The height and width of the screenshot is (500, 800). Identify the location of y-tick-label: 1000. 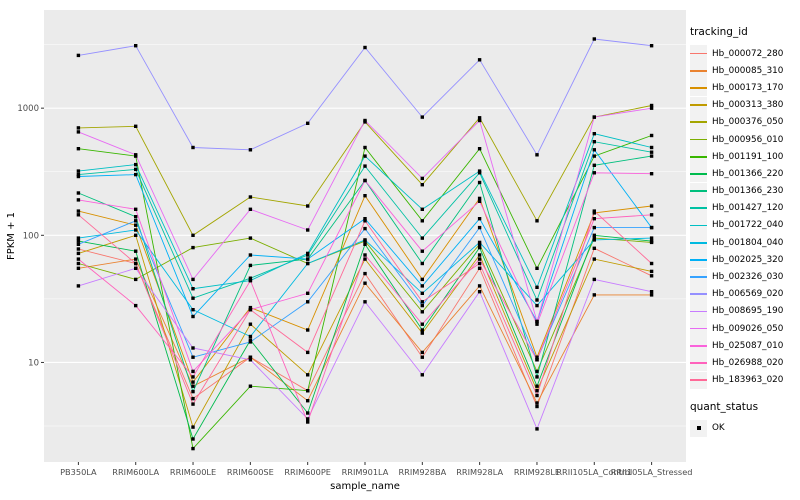
(28, 109).